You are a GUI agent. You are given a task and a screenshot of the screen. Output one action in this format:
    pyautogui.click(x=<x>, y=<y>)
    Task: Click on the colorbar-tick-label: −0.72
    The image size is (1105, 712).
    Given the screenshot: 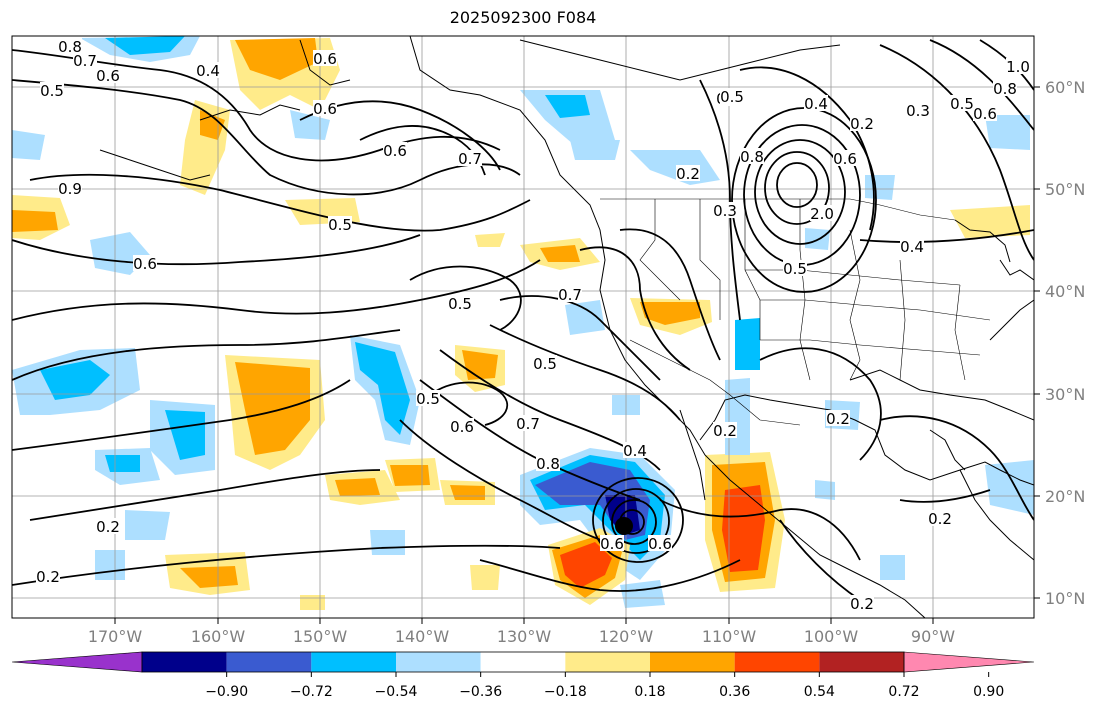 What is the action you would take?
    pyautogui.click(x=311, y=692)
    